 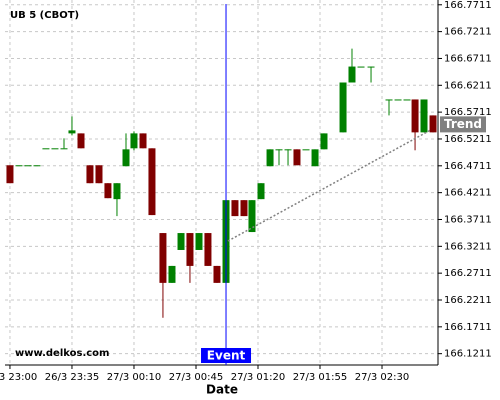 I want to click on y-tick-label: 166.3211, so click(x=468, y=246).